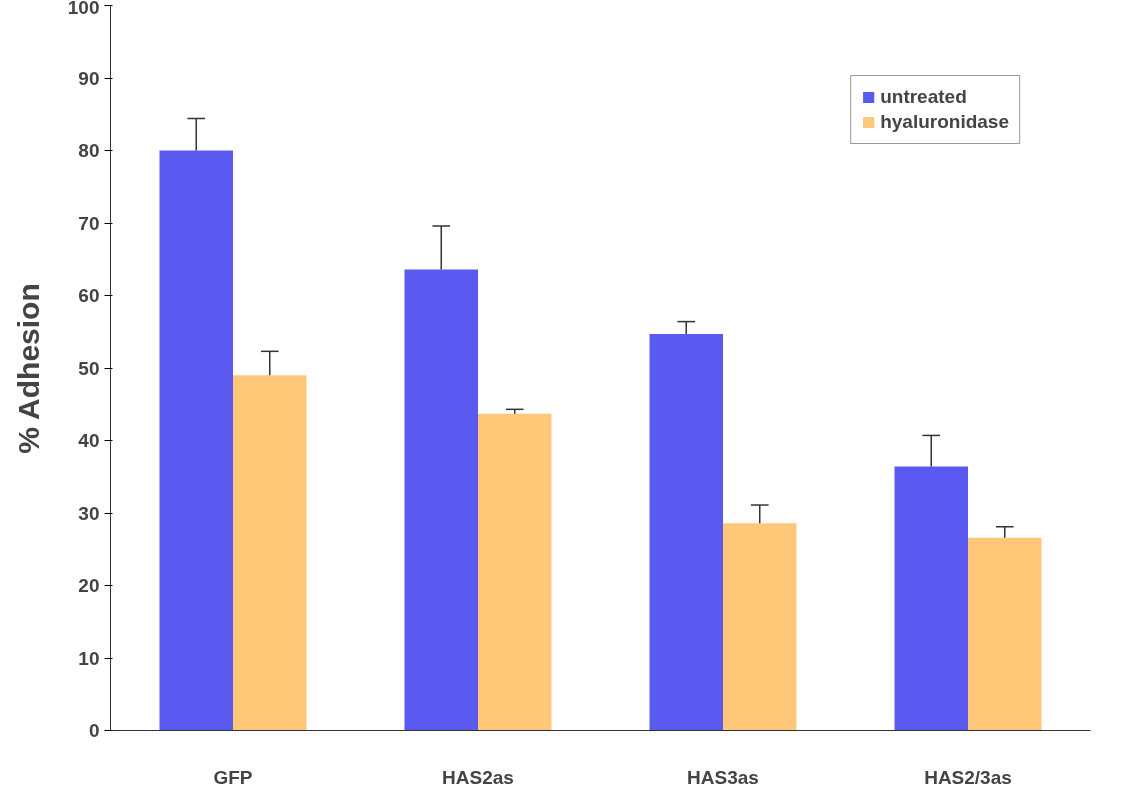 This screenshot has height=799, width=1123. I want to click on y-tick-label: 40, so click(89, 440).